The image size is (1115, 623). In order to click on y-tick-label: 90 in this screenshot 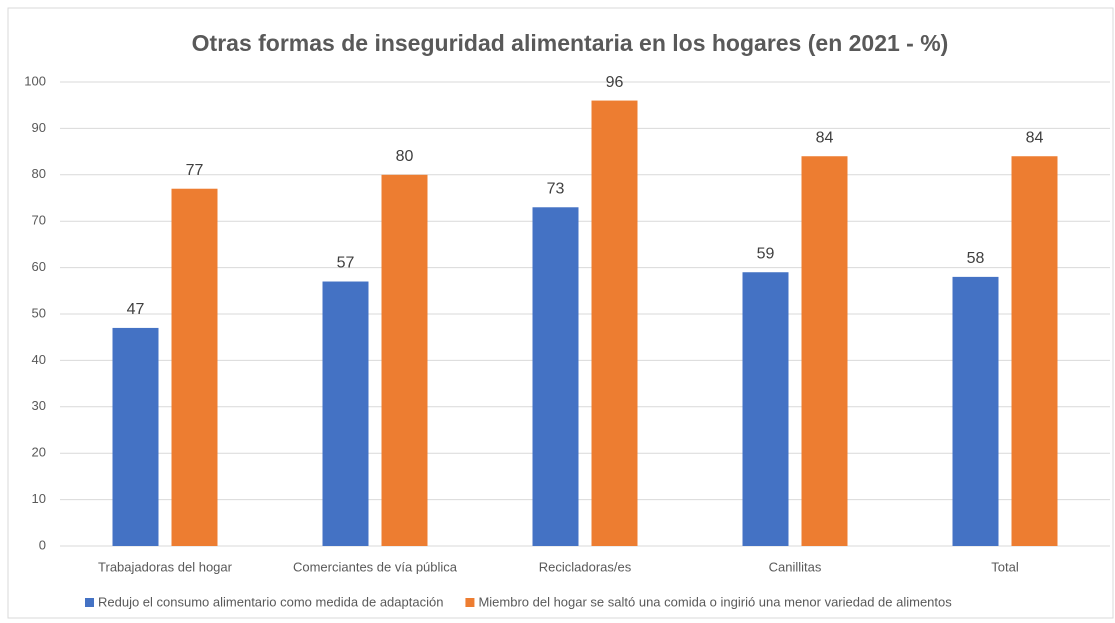, I will do `click(39, 127)`.